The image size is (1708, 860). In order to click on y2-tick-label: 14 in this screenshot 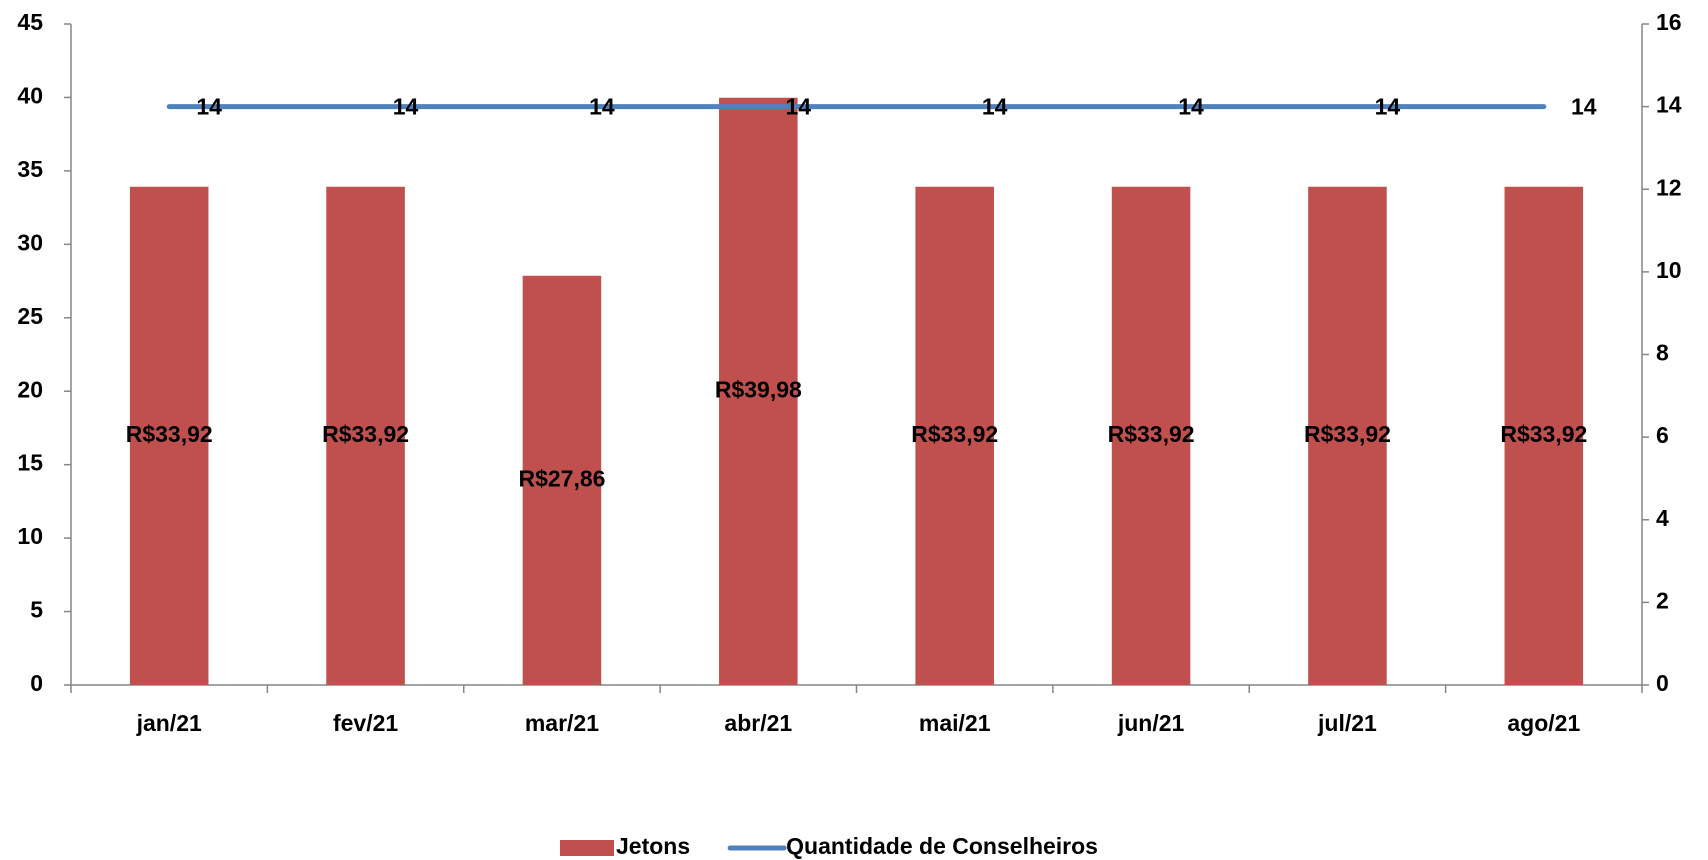, I will do `click(1669, 105)`.